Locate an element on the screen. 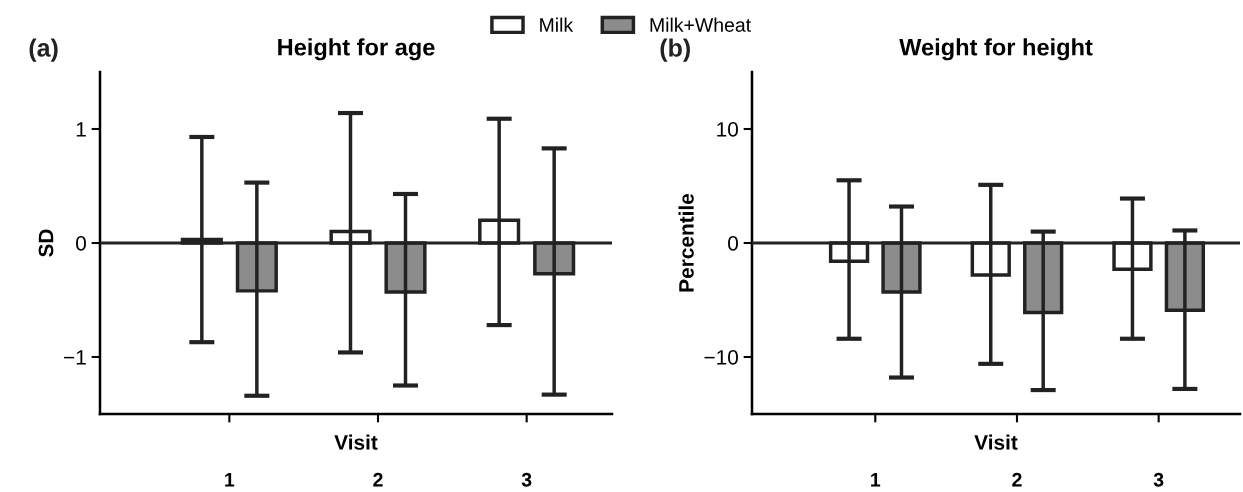 The width and height of the screenshot is (1243, 492). legend-label: Milk is located at coordinates (557, 24).